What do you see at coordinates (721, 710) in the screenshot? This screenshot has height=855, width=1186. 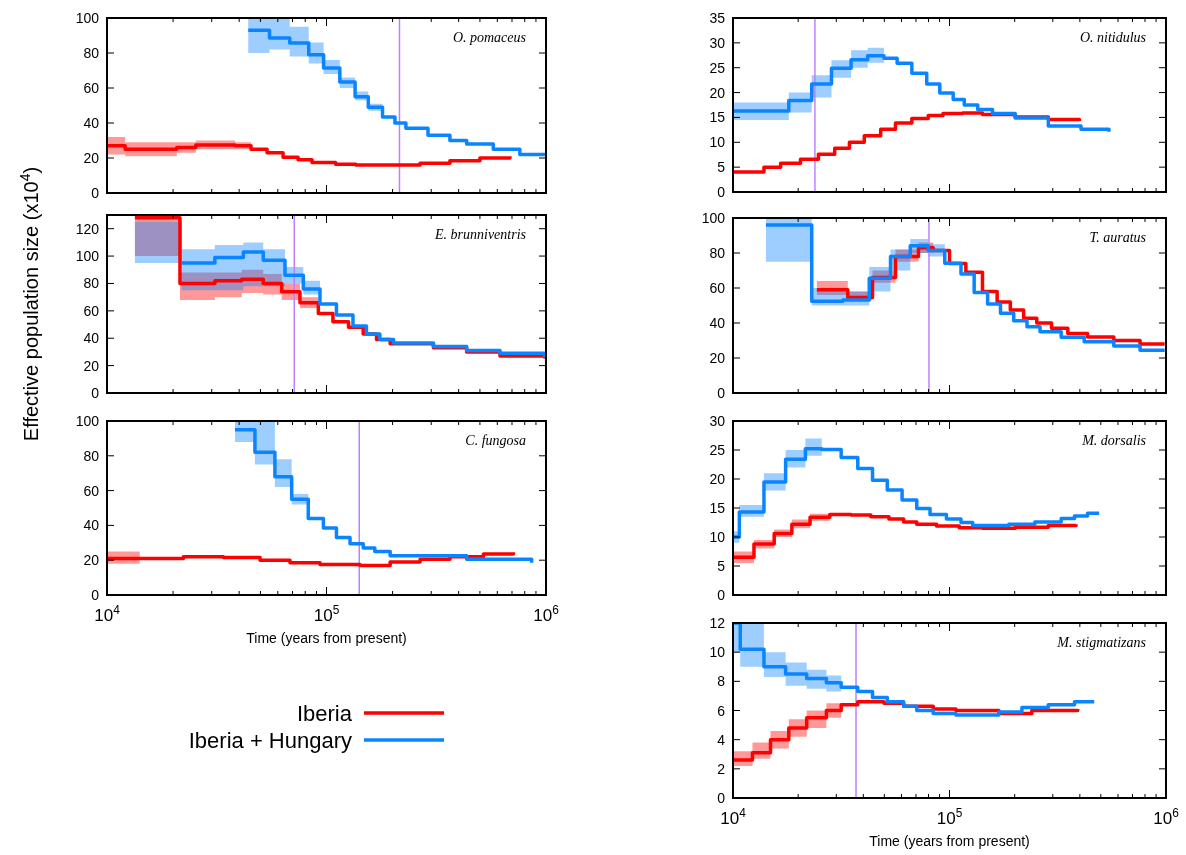 I see `y-tick-label: 6` at bounding box center [721, 710].